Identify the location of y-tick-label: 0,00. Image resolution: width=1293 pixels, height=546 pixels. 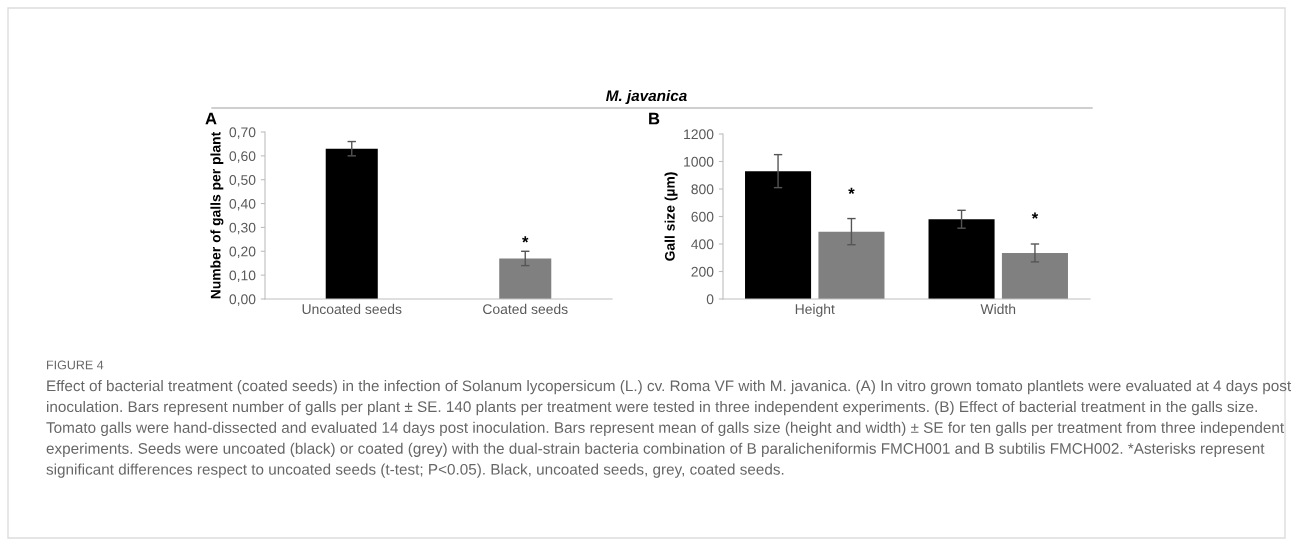
(242, 300).